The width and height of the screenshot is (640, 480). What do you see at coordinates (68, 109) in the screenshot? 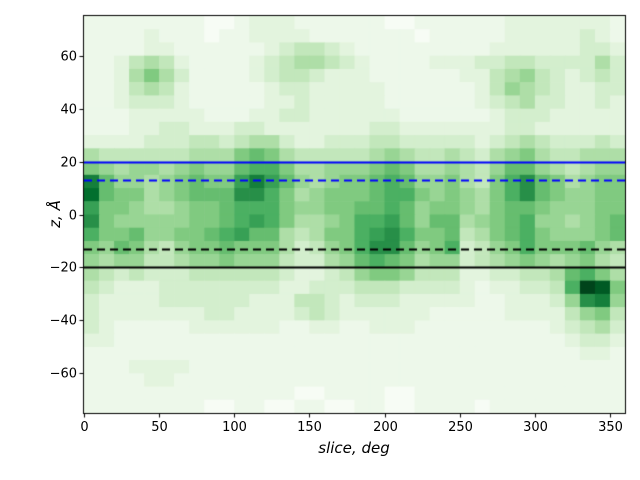
I see `y-tick-label: 40` at bounding box center [68, 109].